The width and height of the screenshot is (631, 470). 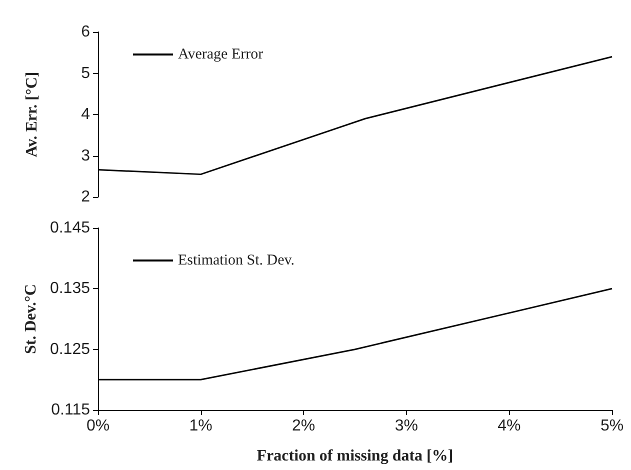 I want to click on y-tick-label: 0.125, so click(x=70, y=349).